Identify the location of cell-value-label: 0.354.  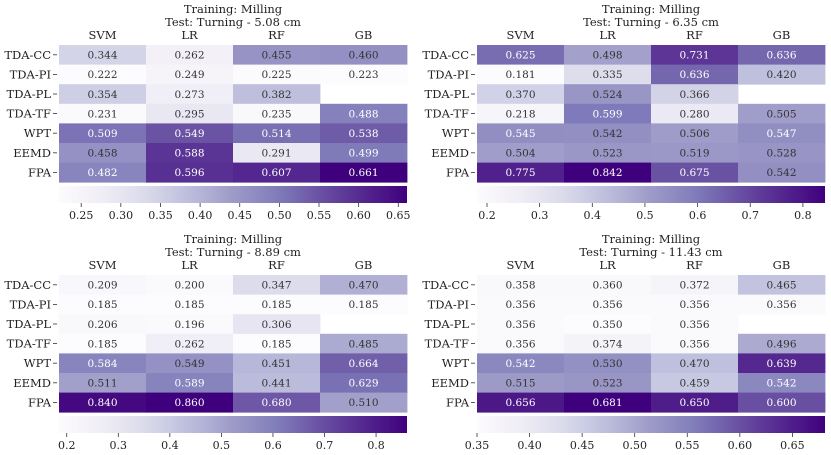
(102, 95).